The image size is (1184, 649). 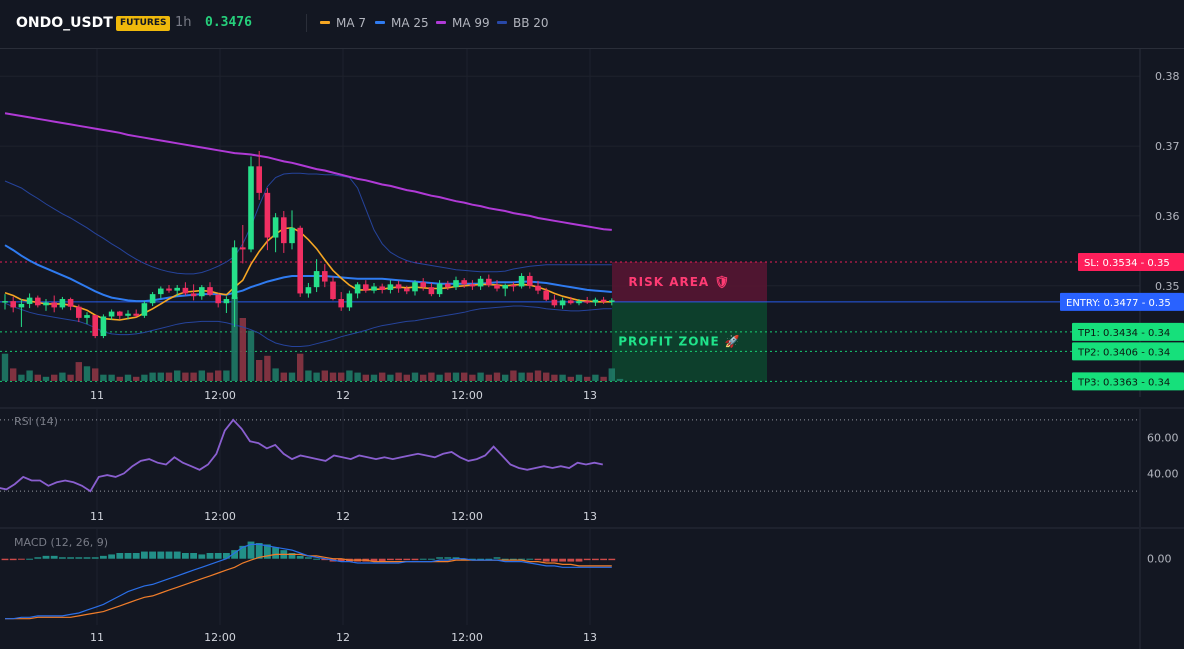 What do you see at coordinates (301, 455) in the screenshot?
I see `rsi-line` at bounding box center [301, 455].